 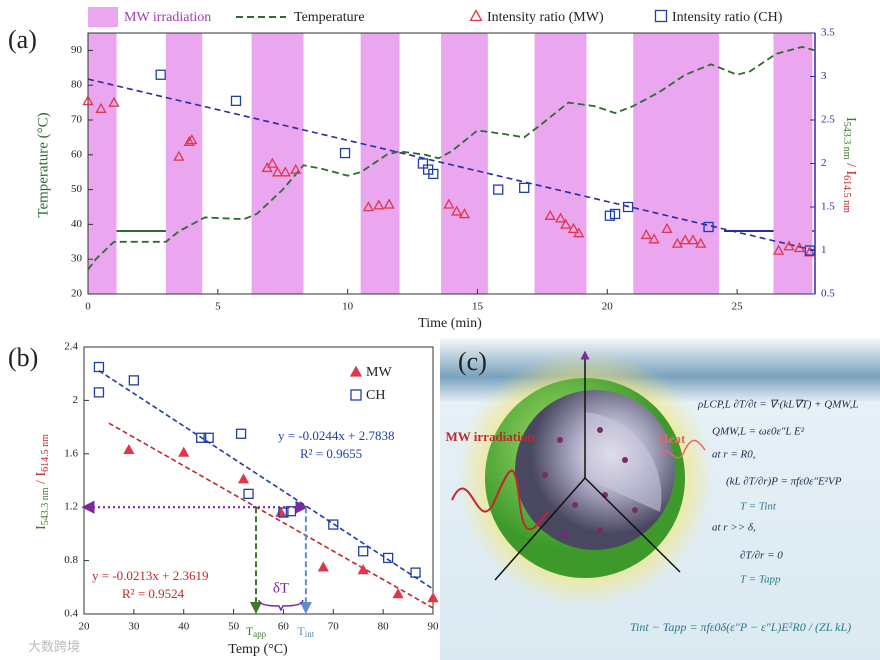 What do you see at coordinates (375, 395) in the screenshot?
I see `legend-label: CH` at bounding box center [375, 395].